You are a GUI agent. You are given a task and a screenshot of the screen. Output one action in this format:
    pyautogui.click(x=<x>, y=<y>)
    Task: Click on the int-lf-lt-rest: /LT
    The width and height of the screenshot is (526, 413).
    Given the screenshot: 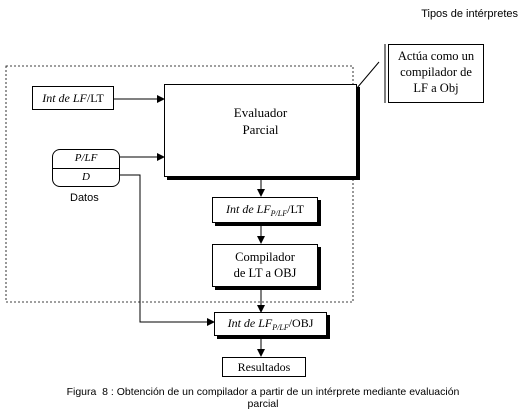 What is the action you would take?
    pyautogui.click(x=95, y=98)
    